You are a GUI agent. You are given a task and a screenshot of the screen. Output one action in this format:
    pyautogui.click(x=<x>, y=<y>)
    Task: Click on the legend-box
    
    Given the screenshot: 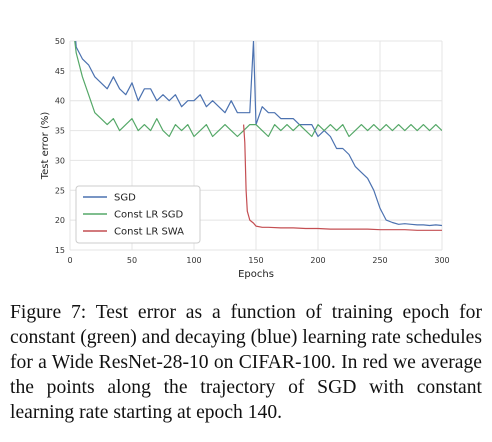 What is the action you would take?
    pyautogui.click(x=138, y=214)
    